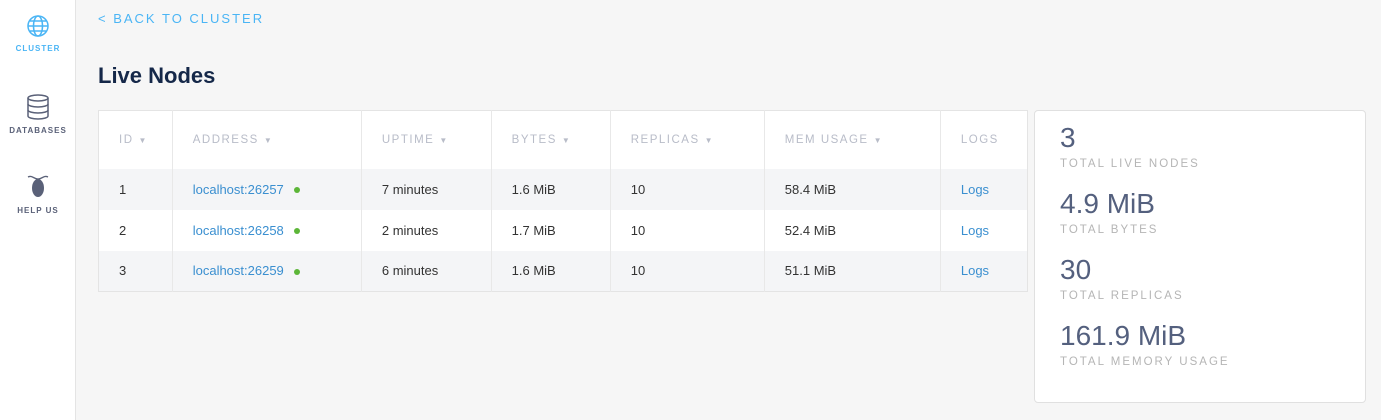  I want to click on stat-label: TOTAL LIVE NODES, so click(1130, 164).